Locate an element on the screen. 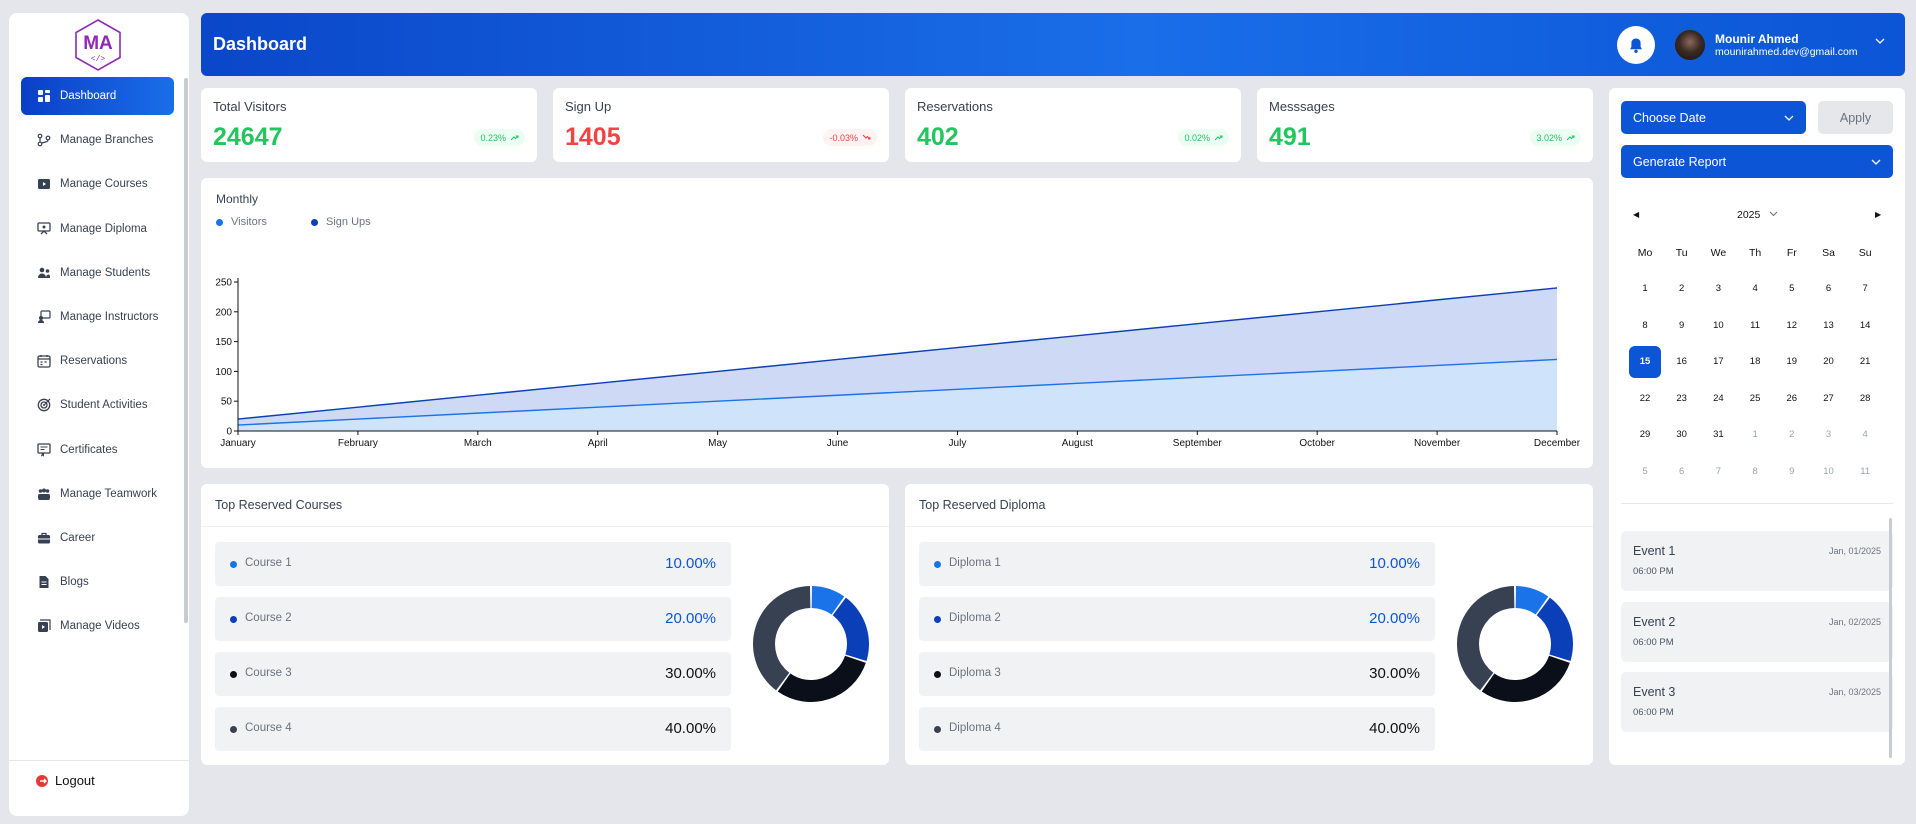 Image resolution: width=1916 pixels, height=824 pixels. event-time: 06:00 PM is located at coordinates (1653, 642).